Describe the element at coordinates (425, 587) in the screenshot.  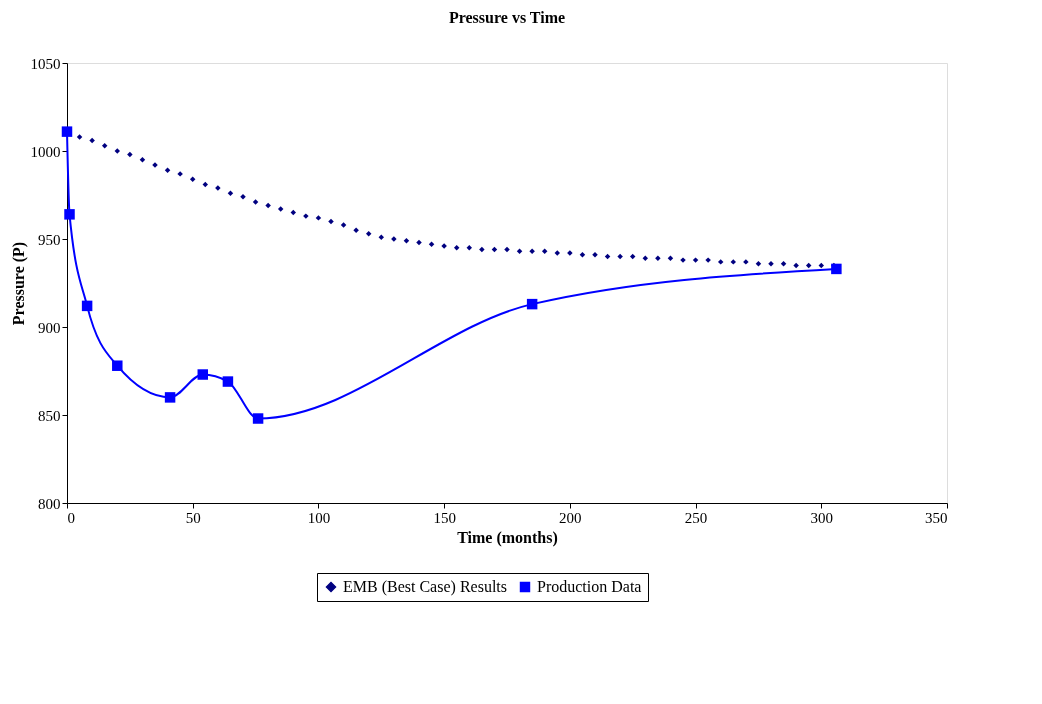
I see `legend-label: EMB (Best Case) Results` at that location.